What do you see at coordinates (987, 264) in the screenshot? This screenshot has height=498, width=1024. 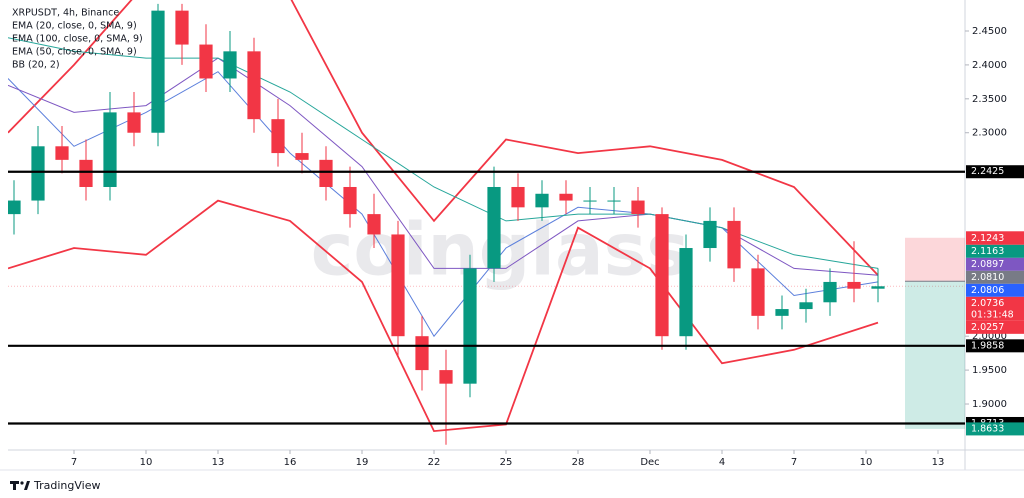 I see `price-tag-label: 2.0897` at bounding box center [987, 264].